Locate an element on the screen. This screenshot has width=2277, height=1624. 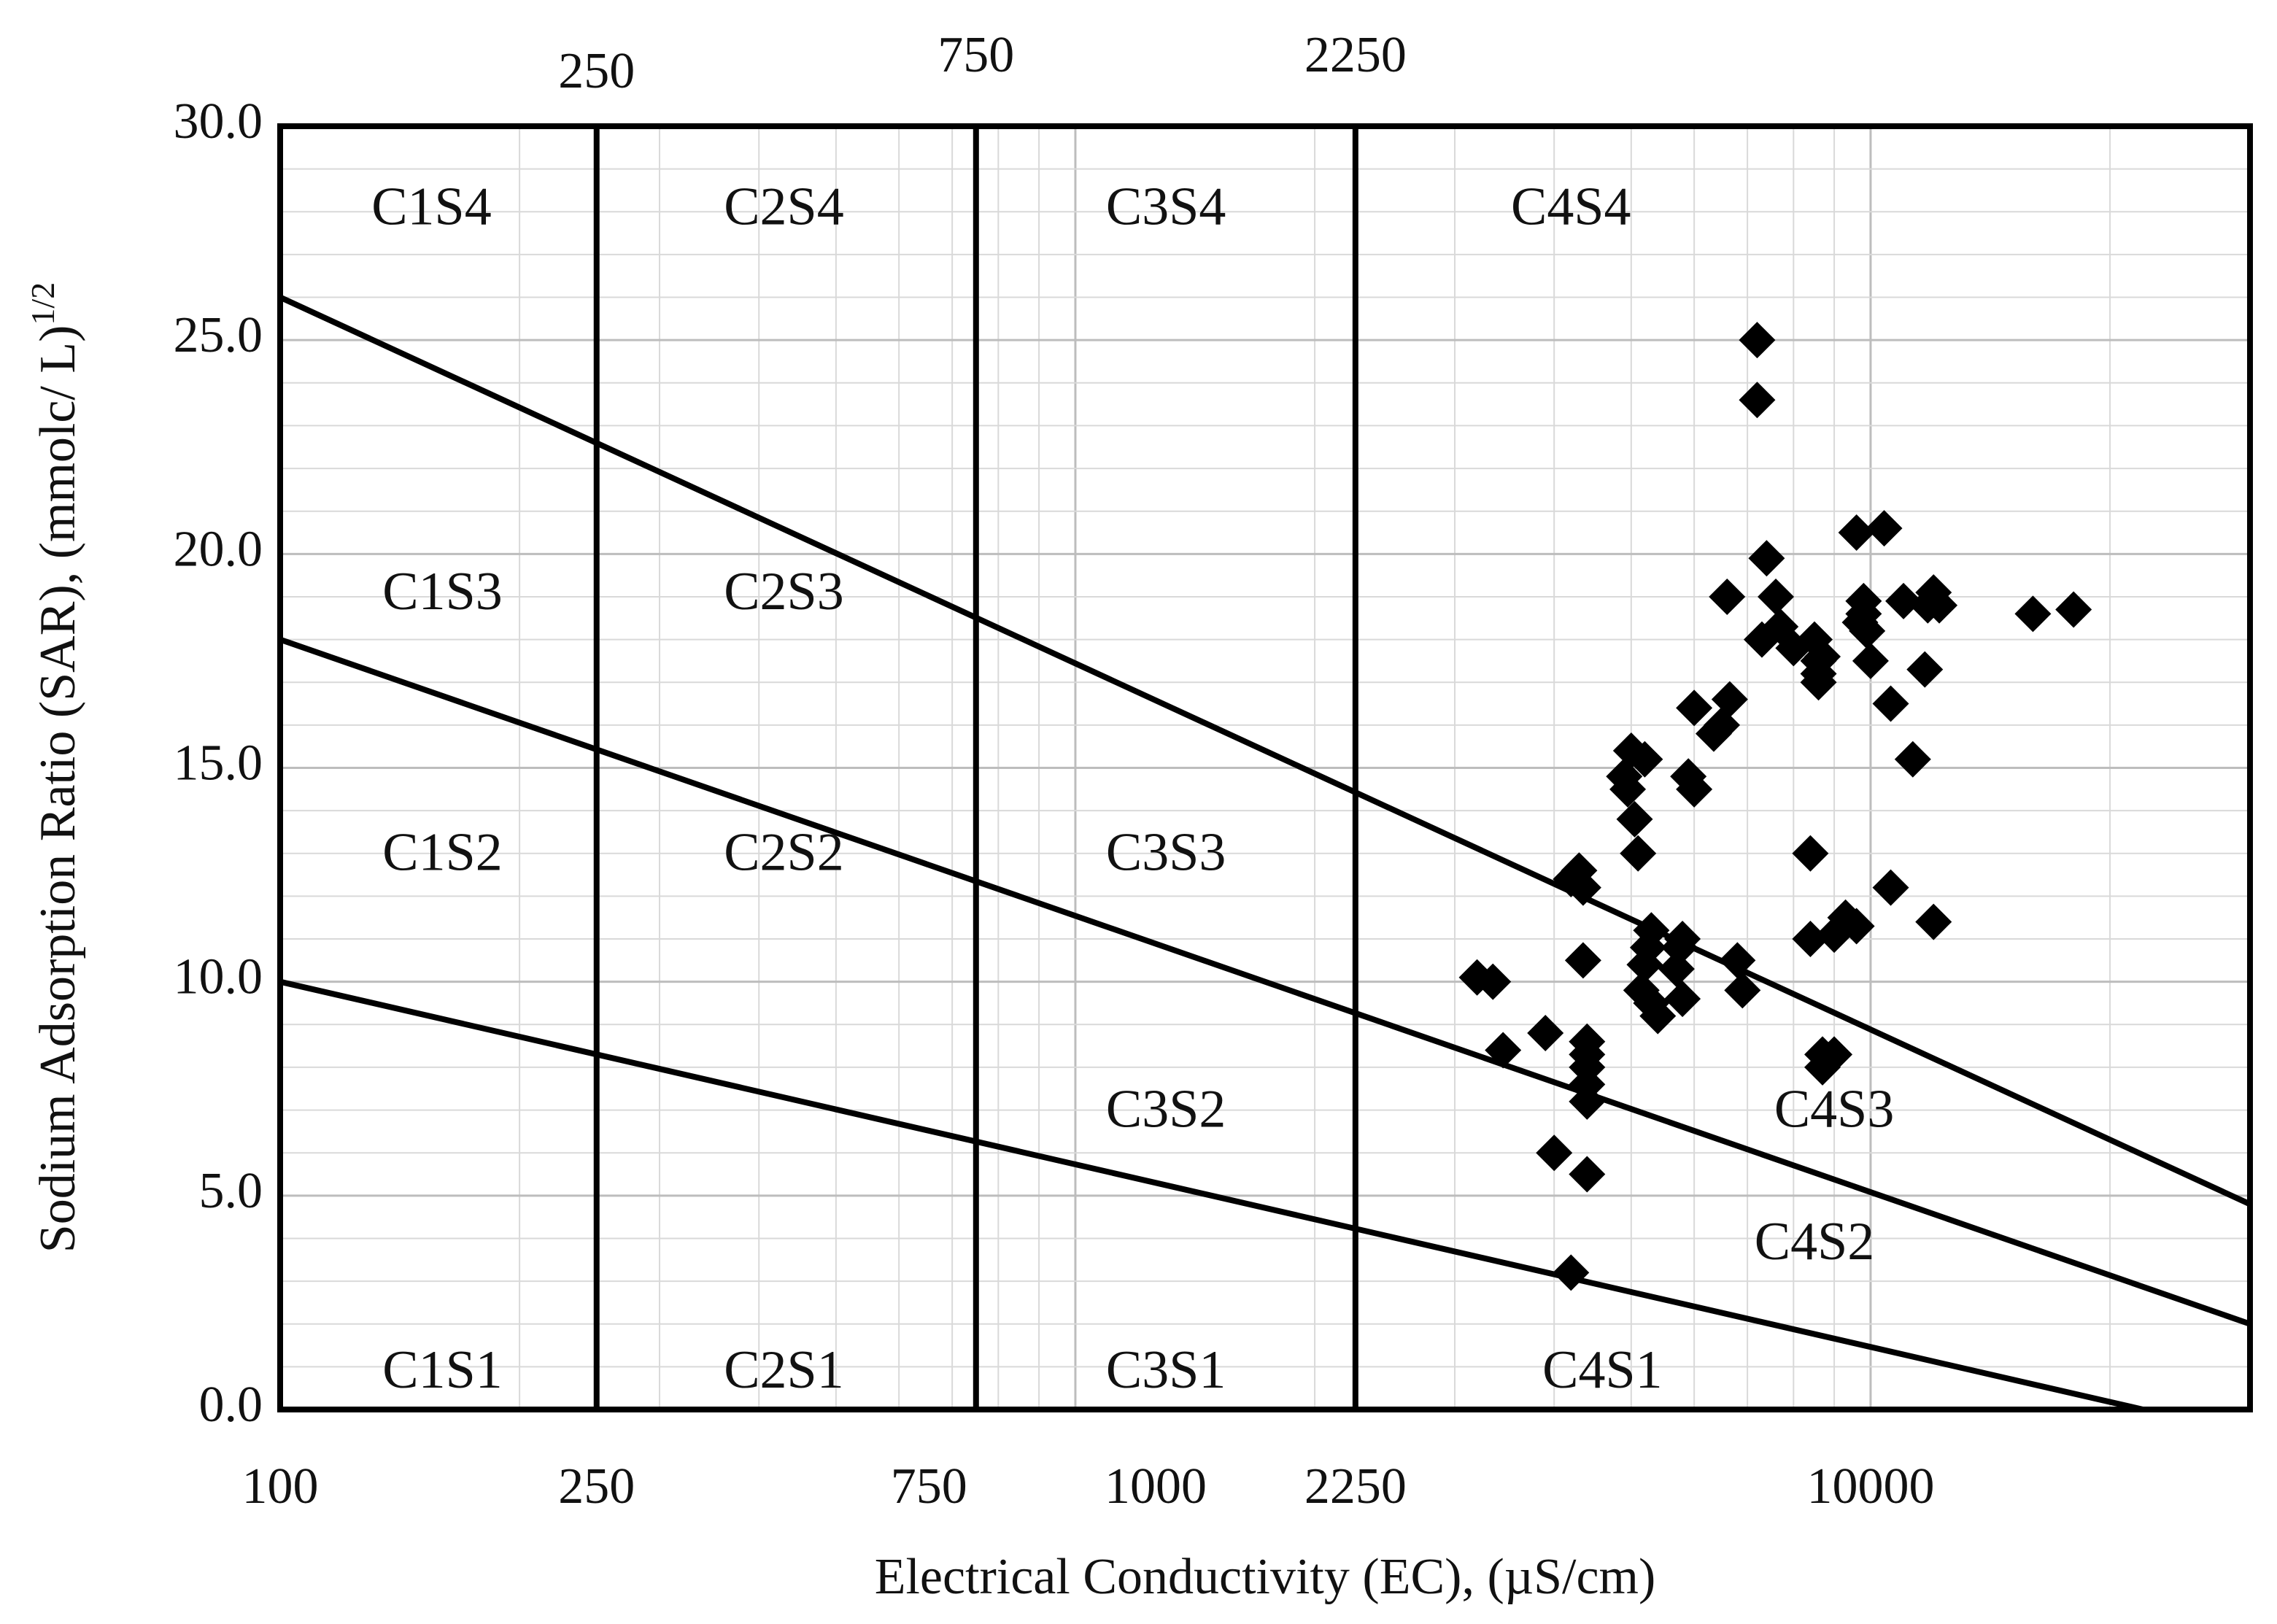
zone-label-c3s1: C3S1 is located at coordinates (1166, 1370).